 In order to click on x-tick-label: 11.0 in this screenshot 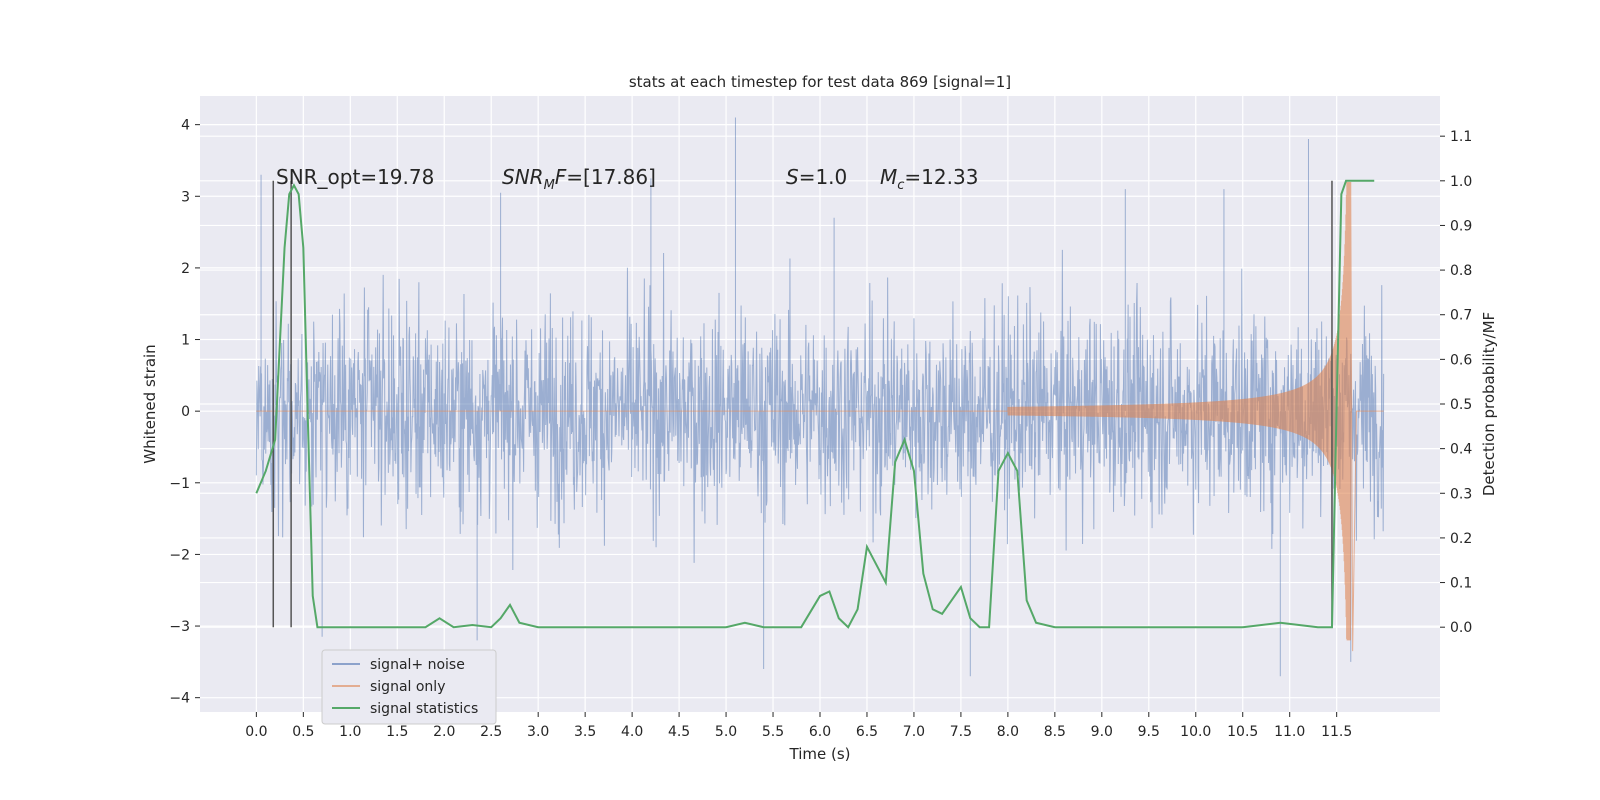, I will do `click(1289, 732)`.